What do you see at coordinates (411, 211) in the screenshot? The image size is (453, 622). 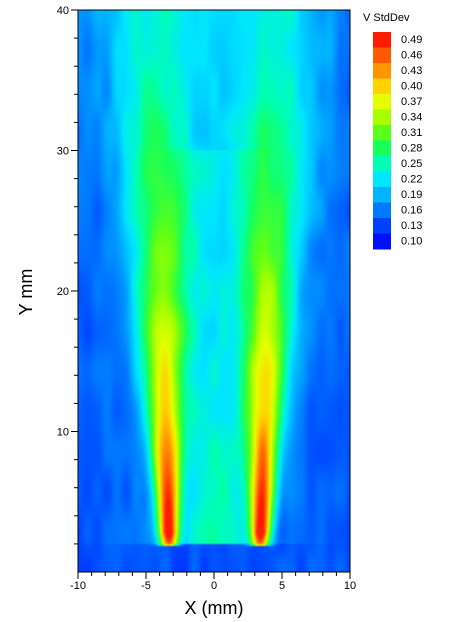 I see `legend-label: 0.16` at bounding box center [411, 211].